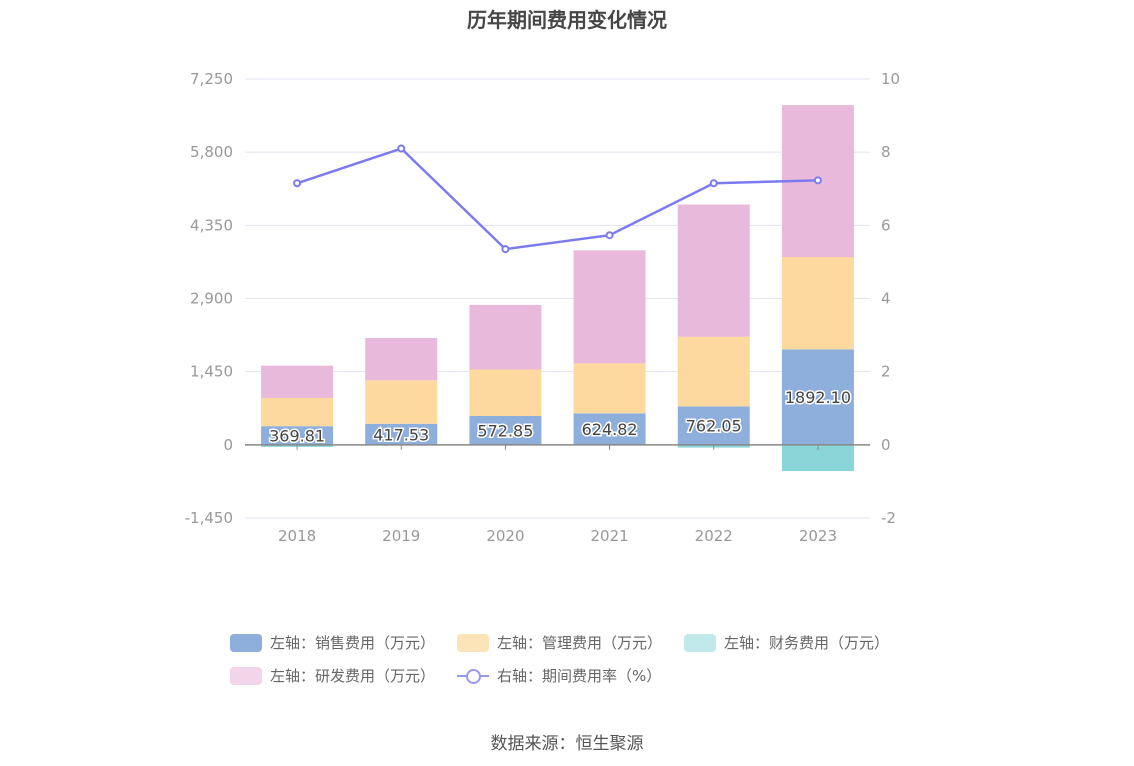 The image size is (1134, 766). Describe the element at coordinates (456, 675) in the screenshot. I see `legend-row-2: 左轴：研发费用（万元） 右轴：期间费用率（%）` at that location.